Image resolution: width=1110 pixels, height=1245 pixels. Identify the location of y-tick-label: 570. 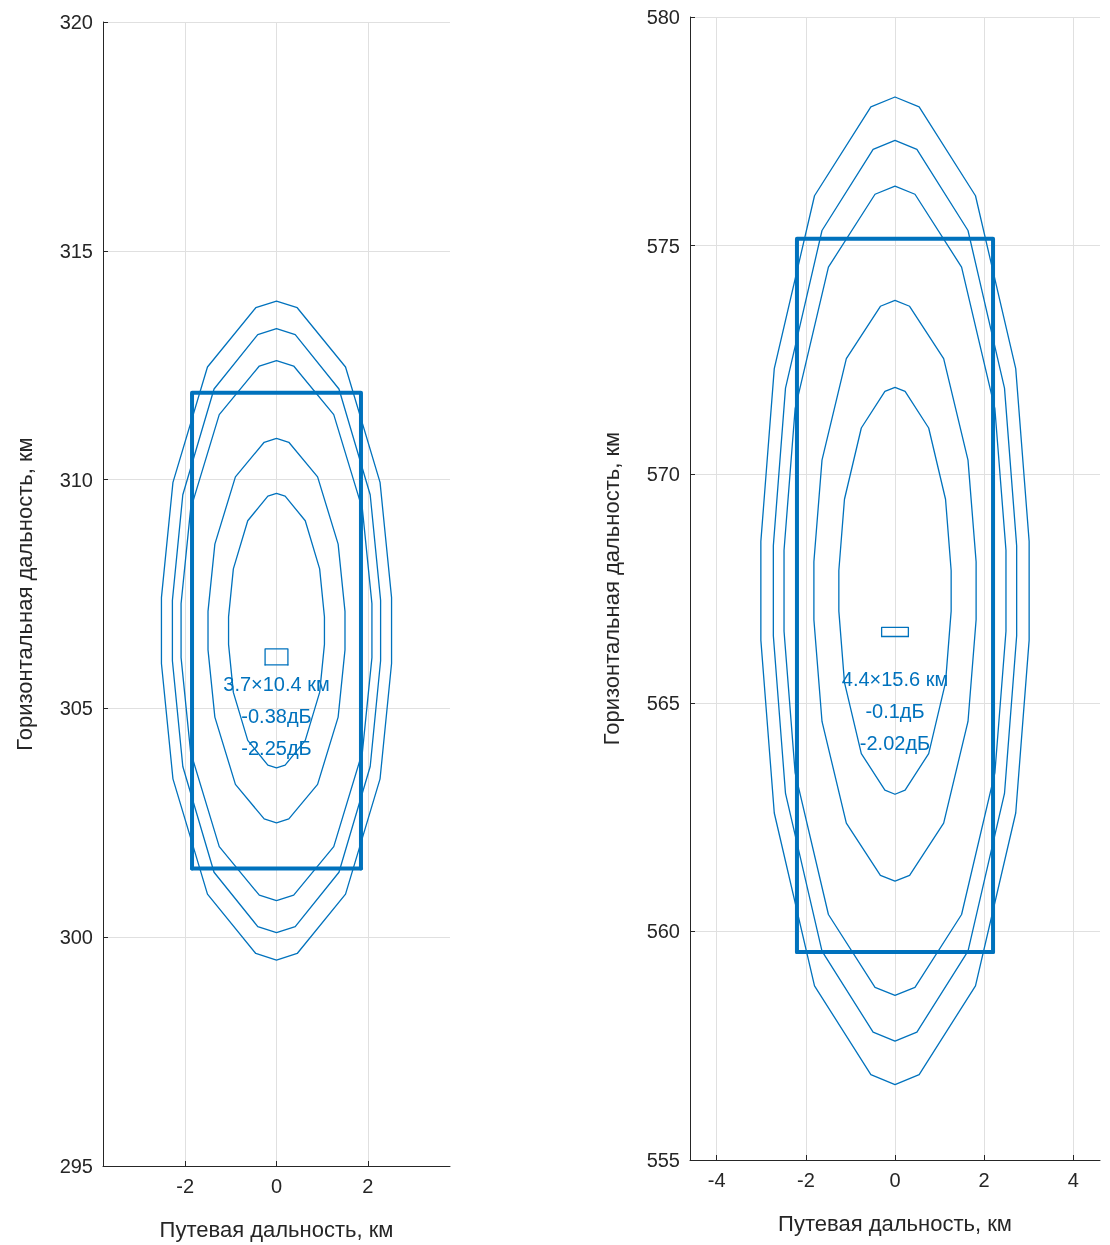
(663, 474).